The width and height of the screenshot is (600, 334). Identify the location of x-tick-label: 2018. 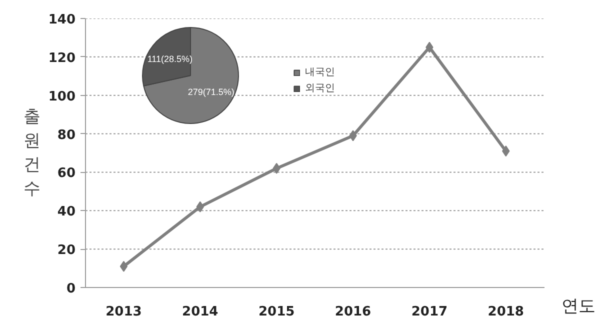
(506, 312).